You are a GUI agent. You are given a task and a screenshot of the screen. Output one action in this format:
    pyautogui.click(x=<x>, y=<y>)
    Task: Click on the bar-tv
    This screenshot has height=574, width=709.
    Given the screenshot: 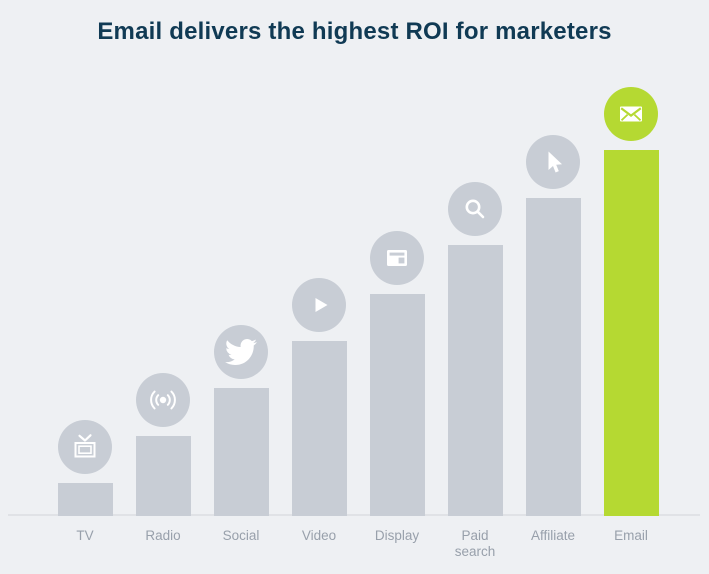 What is the action you would take?
    pyautogui.click(x=85, y=499)
    